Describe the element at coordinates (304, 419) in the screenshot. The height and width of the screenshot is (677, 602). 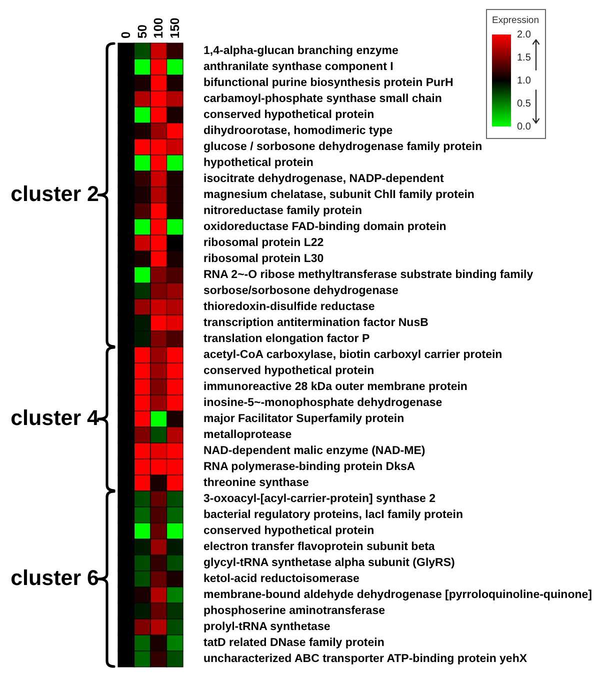
I see `y-tick-label: major Facilitator Superfamily protein` at that location.